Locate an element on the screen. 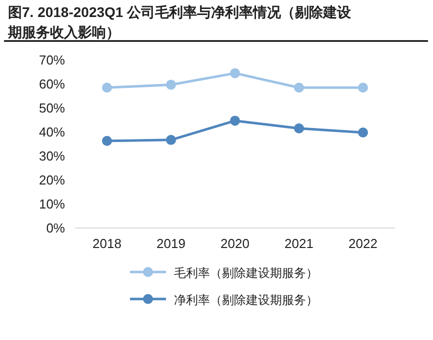 This screenshot has width=433, height=340. x-tick-label: 2019 is located at coordinates (171, 243).